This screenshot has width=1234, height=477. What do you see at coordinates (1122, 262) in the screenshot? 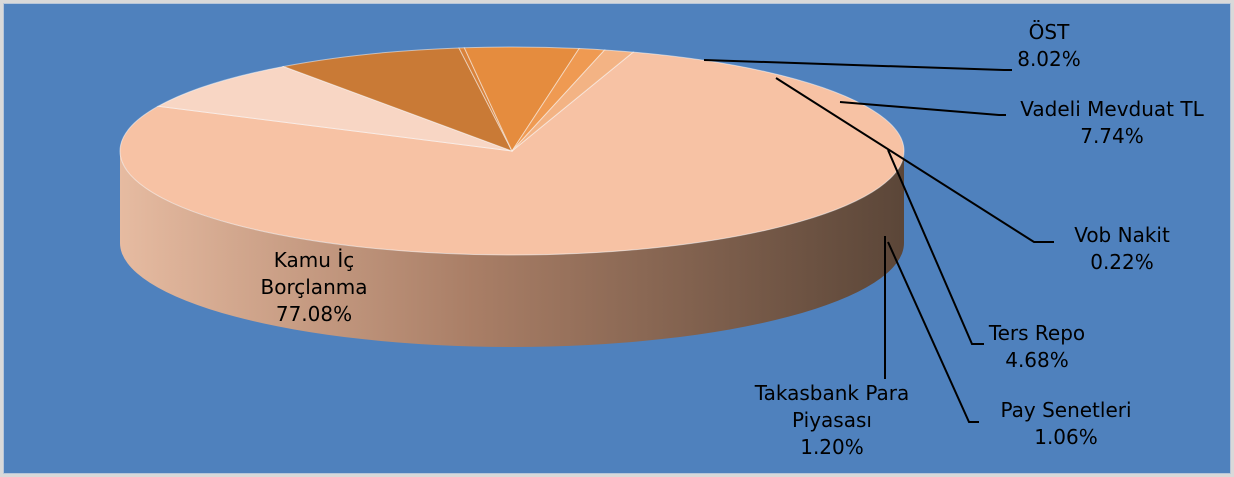
I see `value-label: 0.22%` at bounding box center [1122, 262].